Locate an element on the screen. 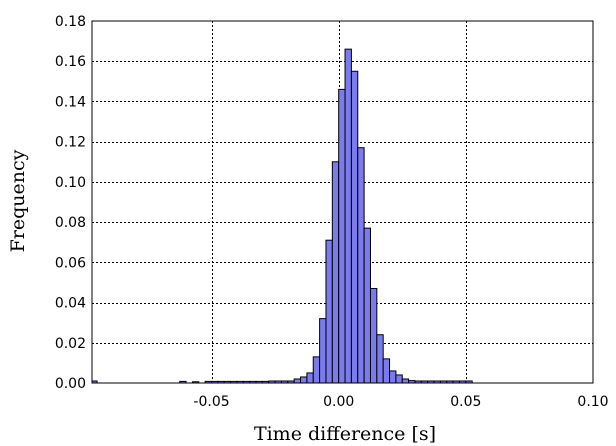  x-tick-label: 0.10 is located at coordinates (592, 402).